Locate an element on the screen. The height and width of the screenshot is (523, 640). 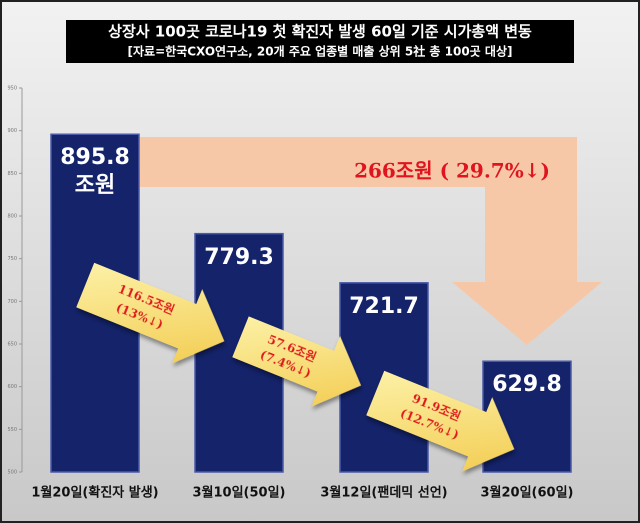
y-tick-label: 850 is located at coordinates (12, 174).